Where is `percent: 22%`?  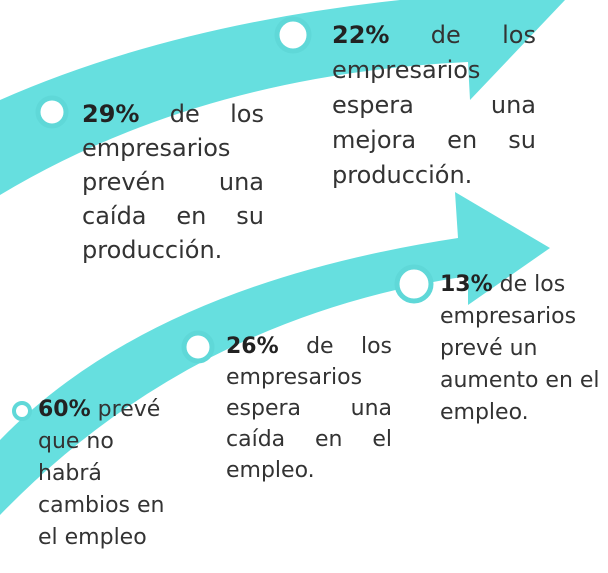
percent: 22% is located at coordinates (361, 35).